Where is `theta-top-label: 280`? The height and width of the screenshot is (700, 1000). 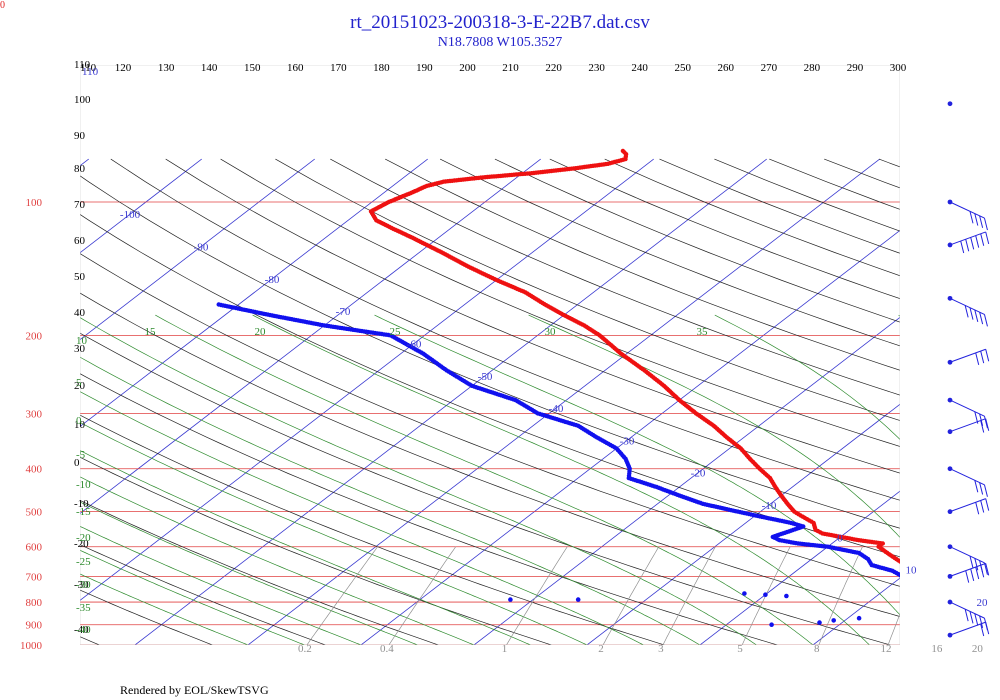 theta-top-label: 280 is located at coordinates (812, 68).